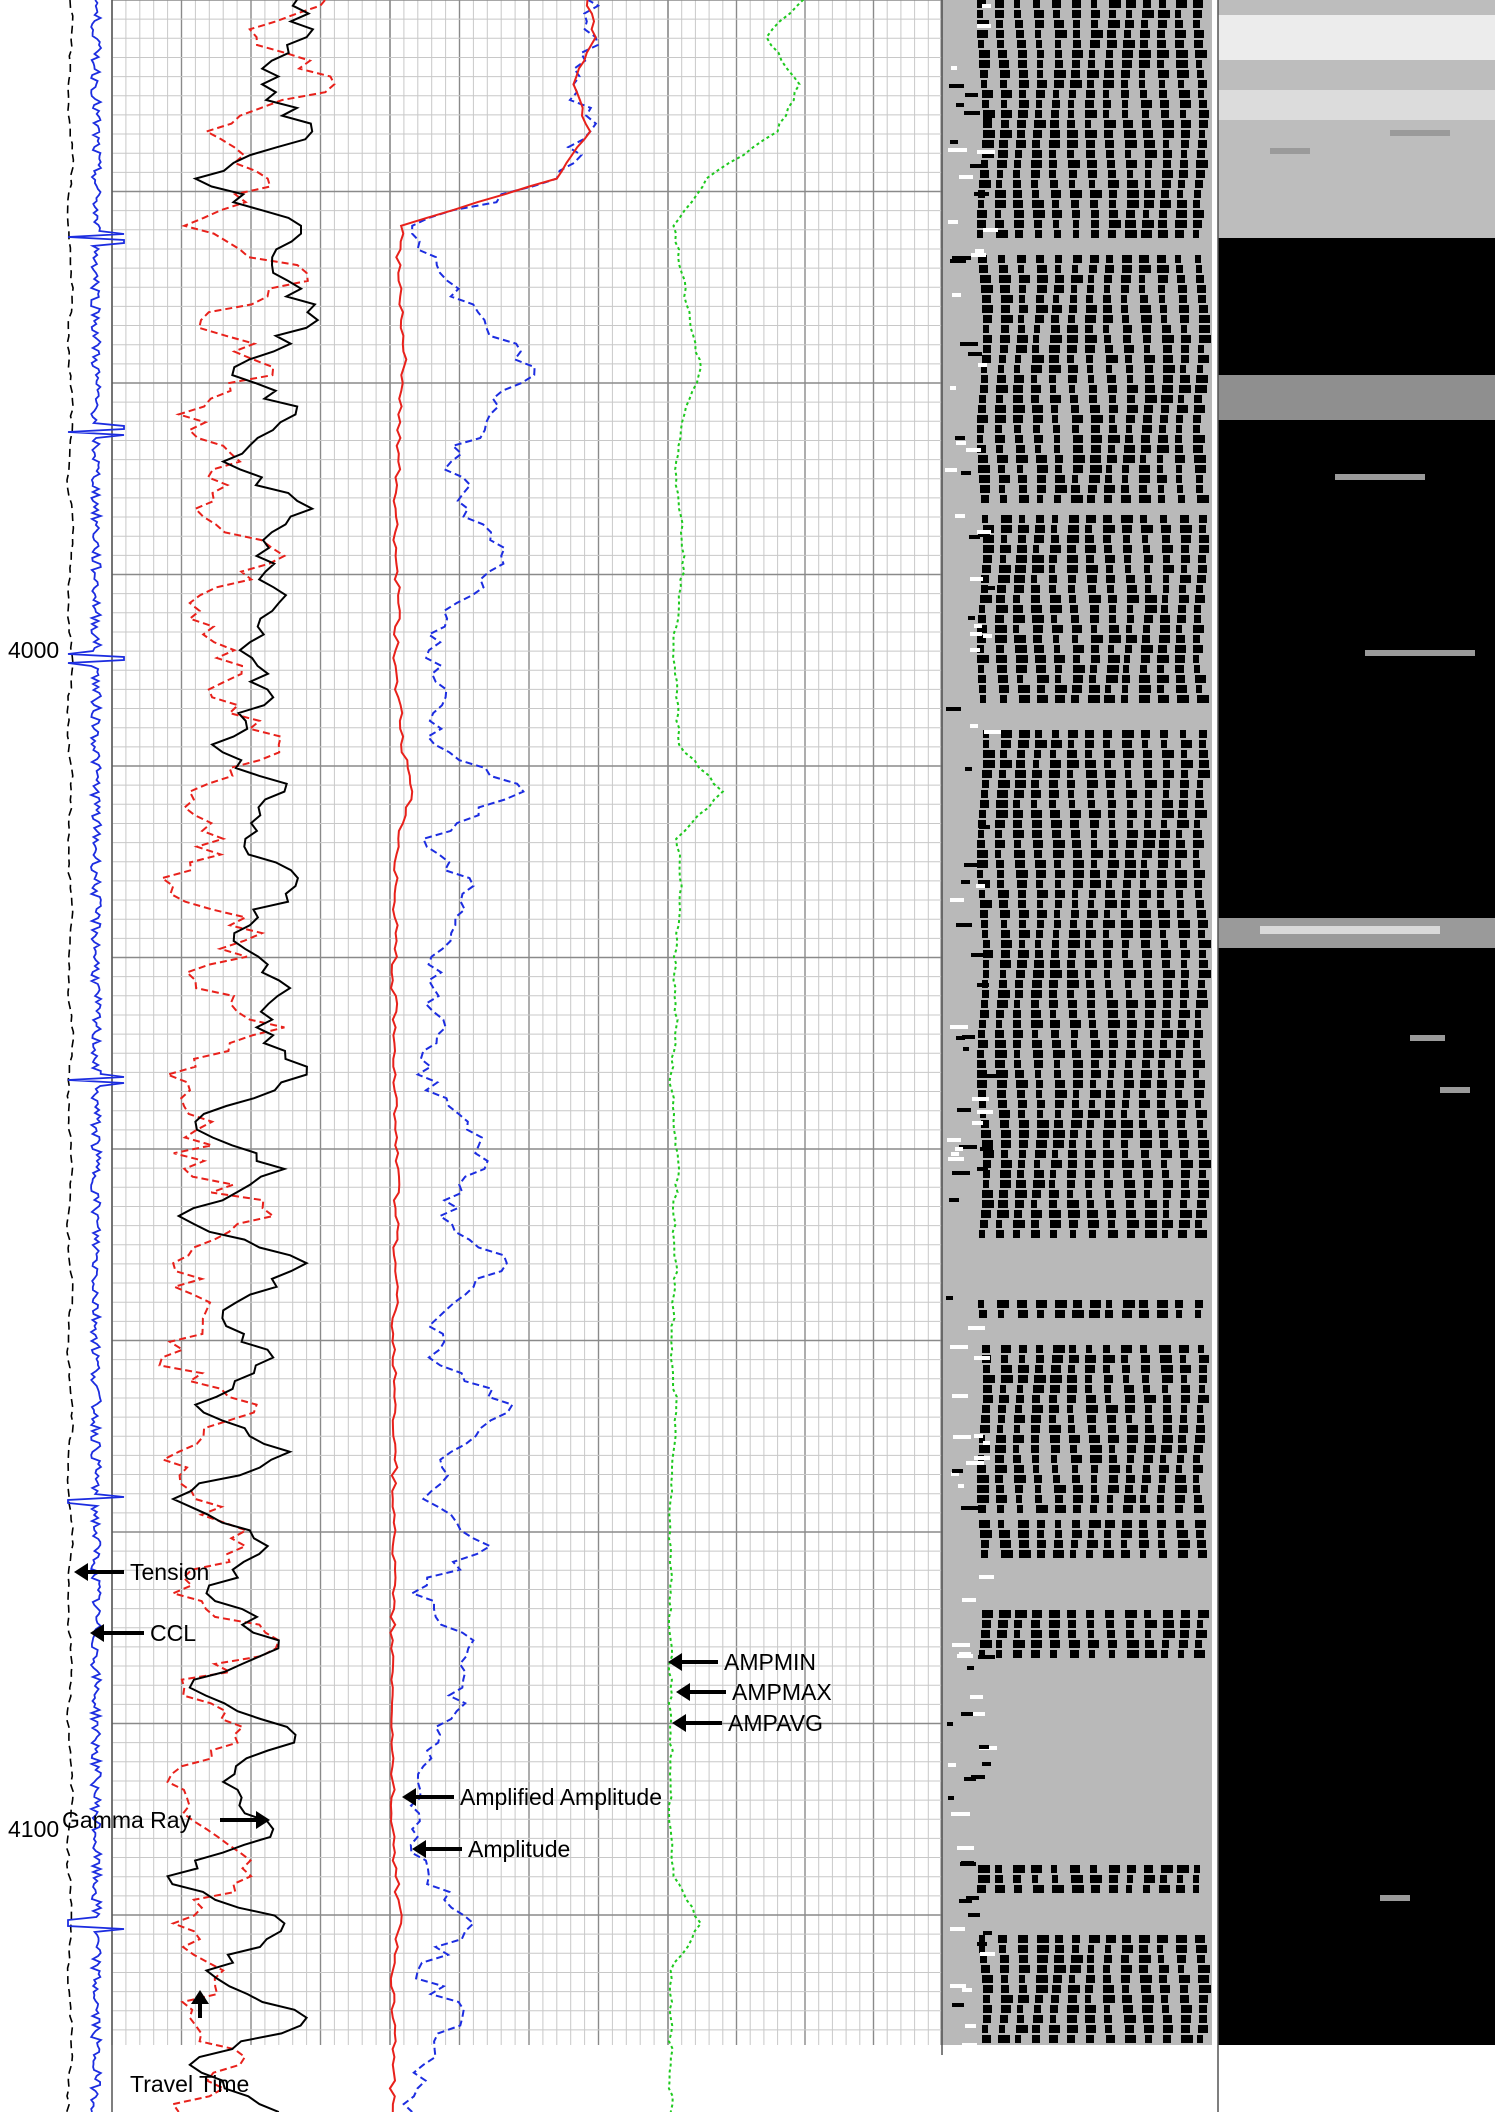 This screenshot has height=2112, width=1507. I want to click on annotation-ampmax: AMPMAX, so click(754, 1692).